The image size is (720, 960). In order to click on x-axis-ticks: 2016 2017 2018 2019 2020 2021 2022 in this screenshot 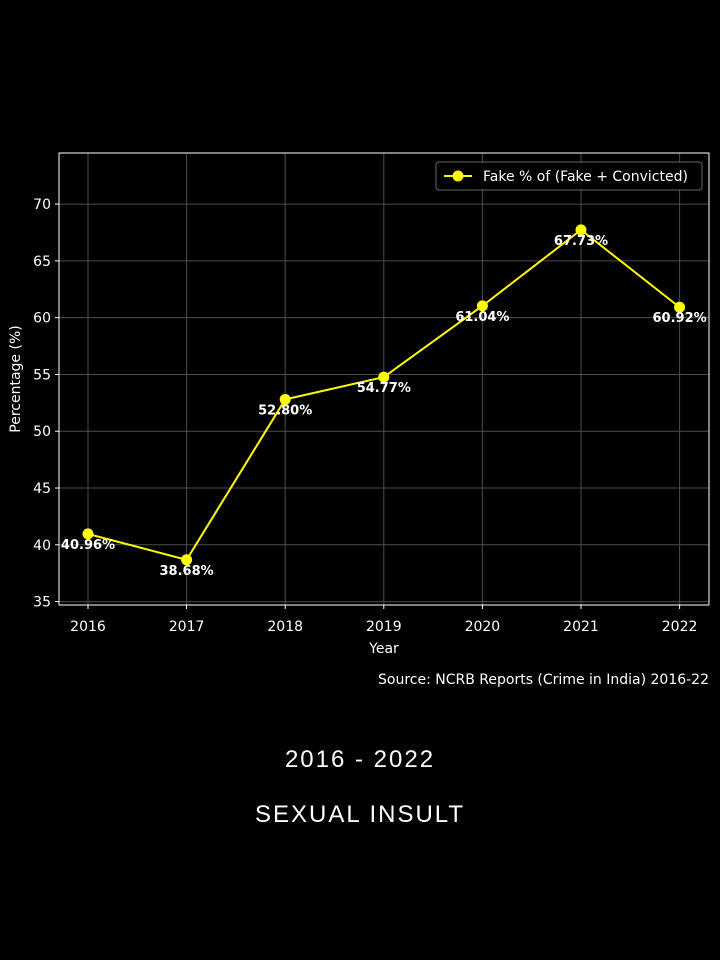, I will do `click(383, 620)`.